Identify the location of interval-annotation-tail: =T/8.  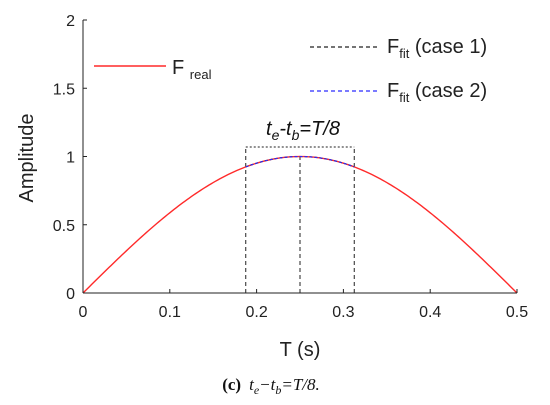
(319, 129).